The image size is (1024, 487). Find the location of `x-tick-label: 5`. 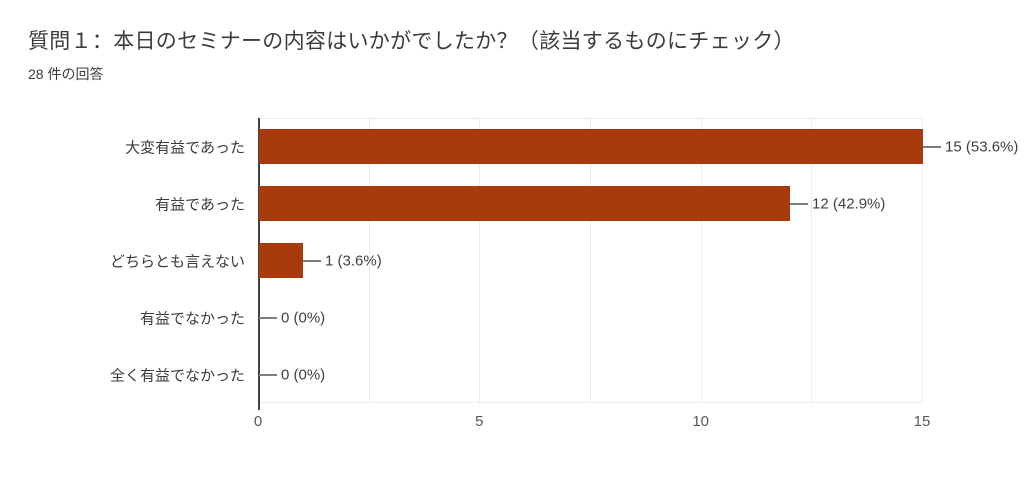

x-tick-label: 5 is located at coordinates (479, 421).